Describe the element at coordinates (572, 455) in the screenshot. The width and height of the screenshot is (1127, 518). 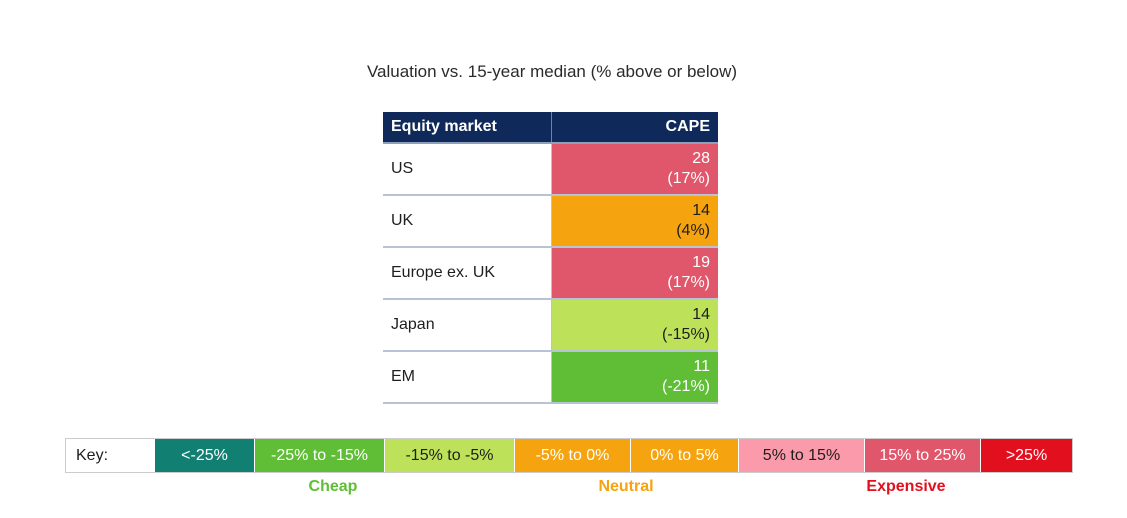
I see `key-swatch: -5% to 0%` at that location.